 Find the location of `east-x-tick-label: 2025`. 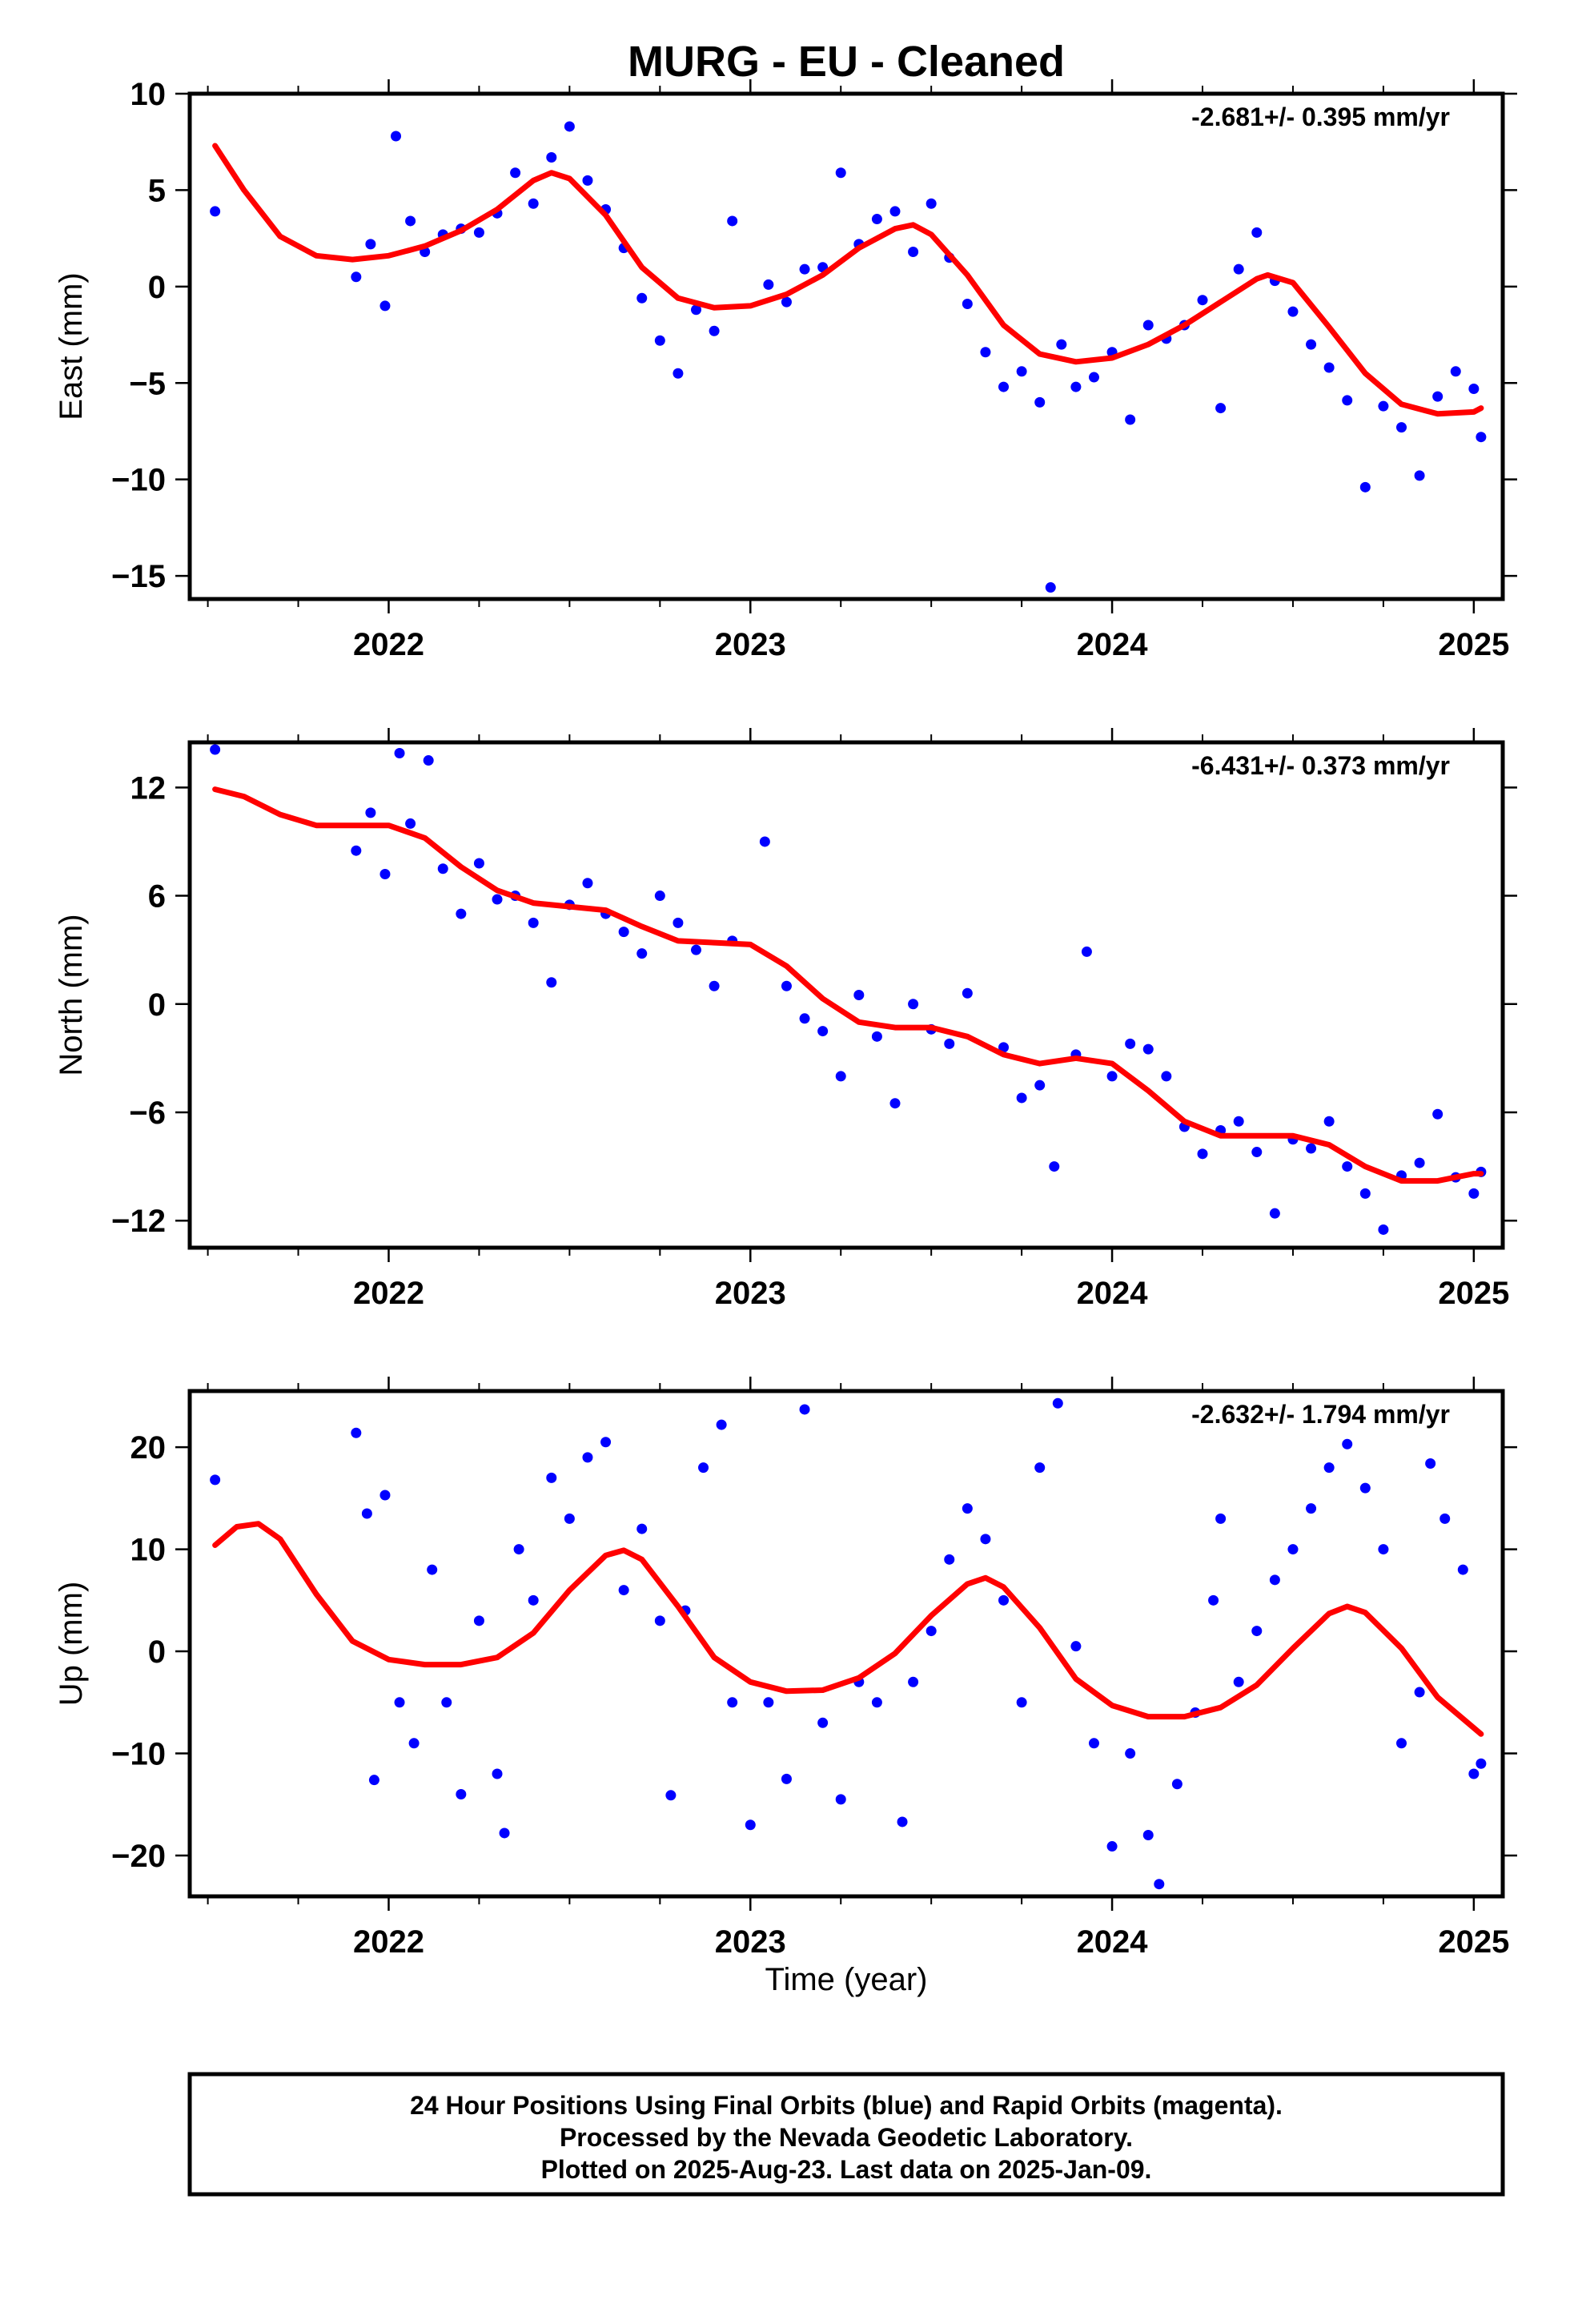

east-x-tick-label: 2025 is located at coordinates (1473, 644).